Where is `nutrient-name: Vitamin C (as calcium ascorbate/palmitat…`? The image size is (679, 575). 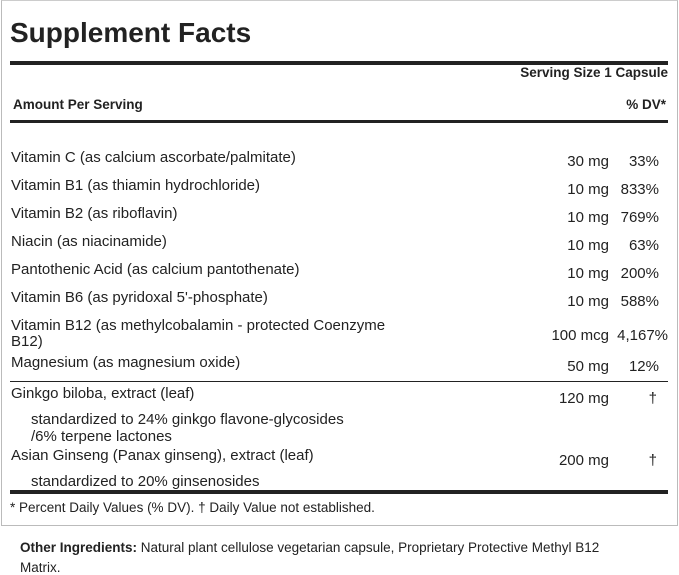 nutrient-name: Vitamin C (as calcium ascorbate/palmitat… is located at coordinates (153, 157).